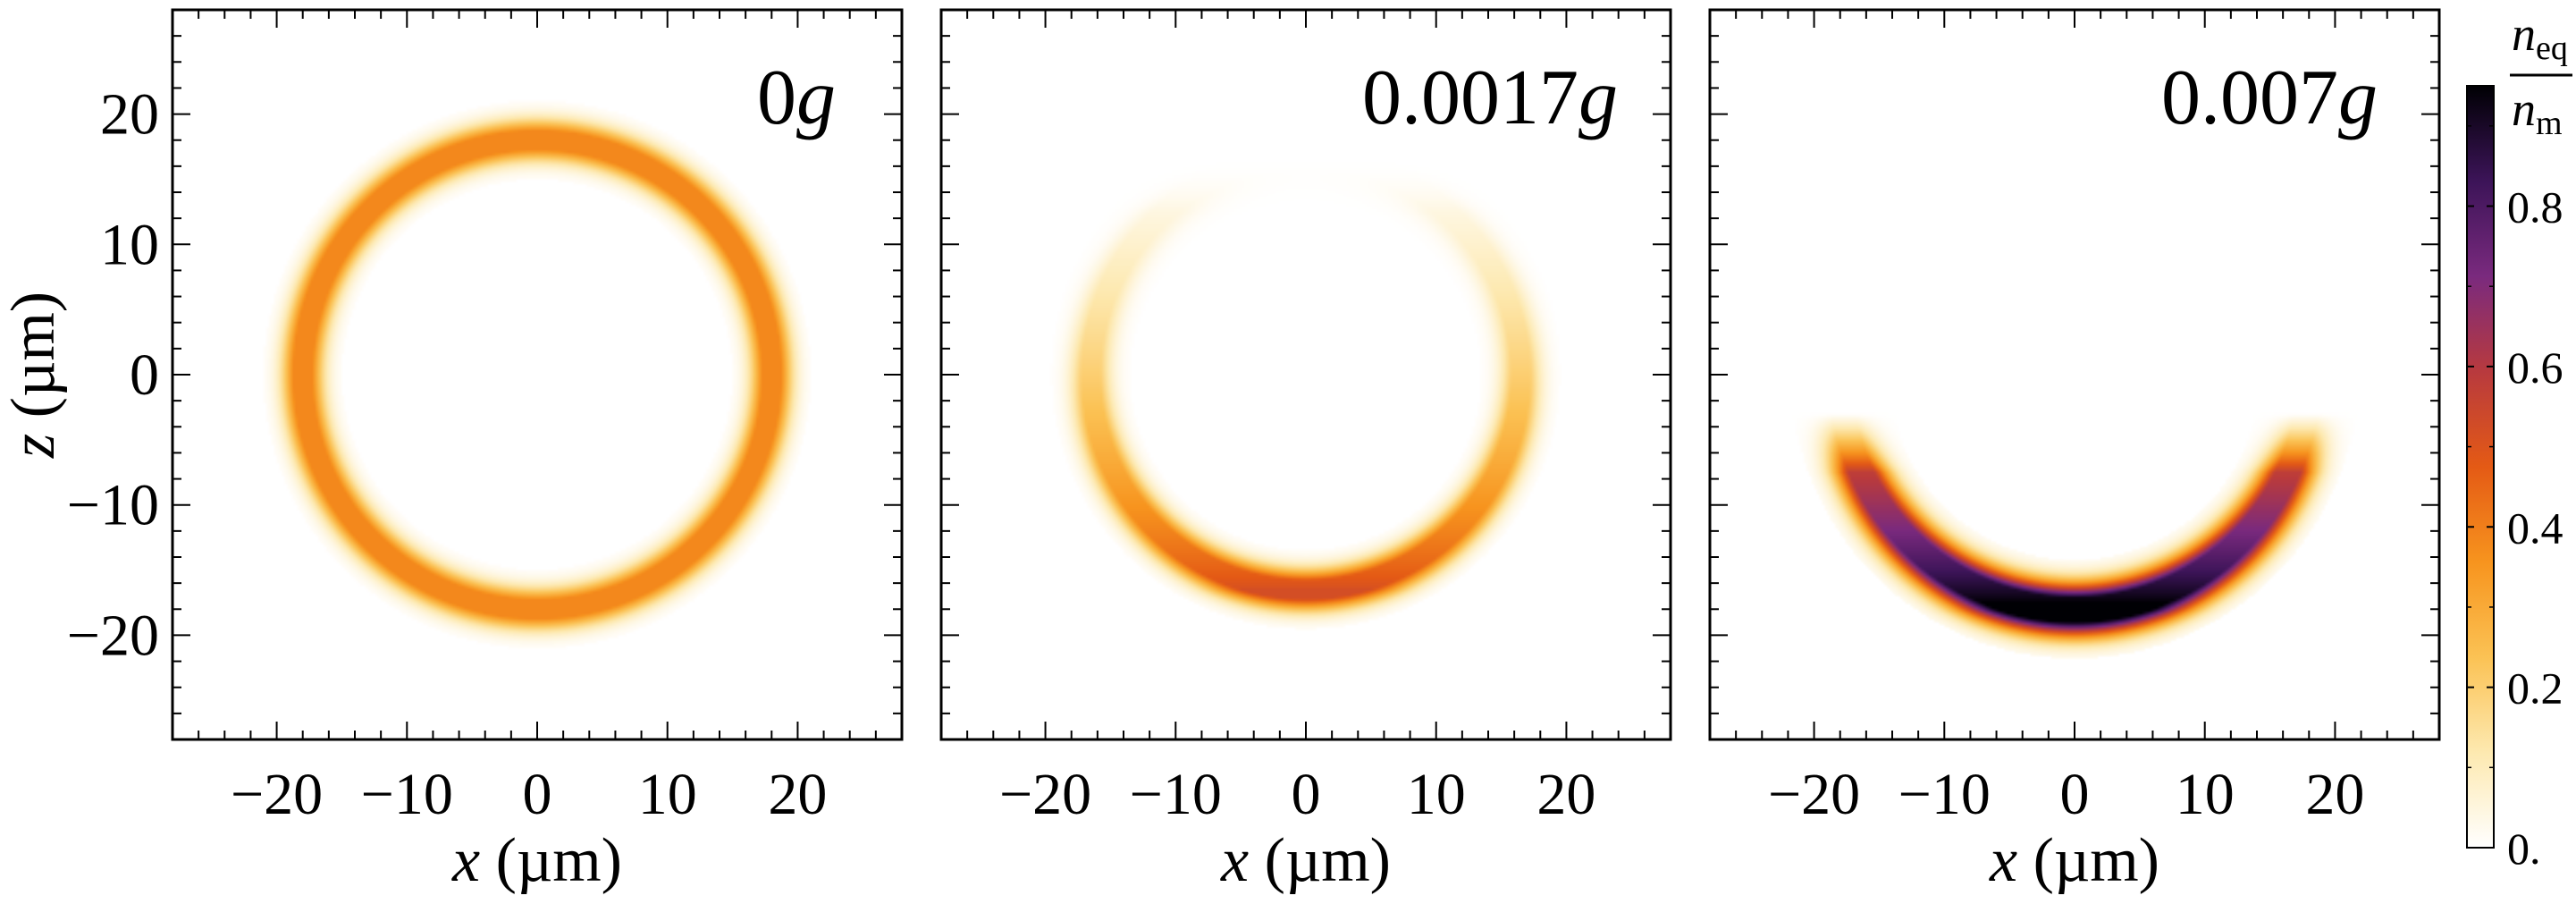 The image size is (2576, 904). What do you see at coordinates (2088, 860) in the screenshot?
I see `panel-3-x-axis-unit: (µm)` at bounding box center [2088, 860].